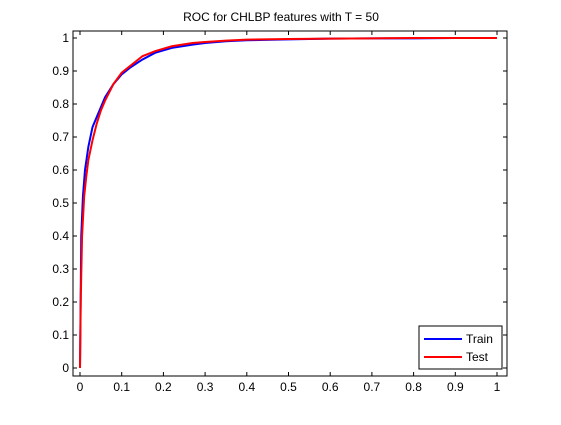 The height and width of the screenshot is (425, 561). Describe the element at coordinates (246, 387) in the screenshot. I see `x-tick-label: 0.4` at that location.